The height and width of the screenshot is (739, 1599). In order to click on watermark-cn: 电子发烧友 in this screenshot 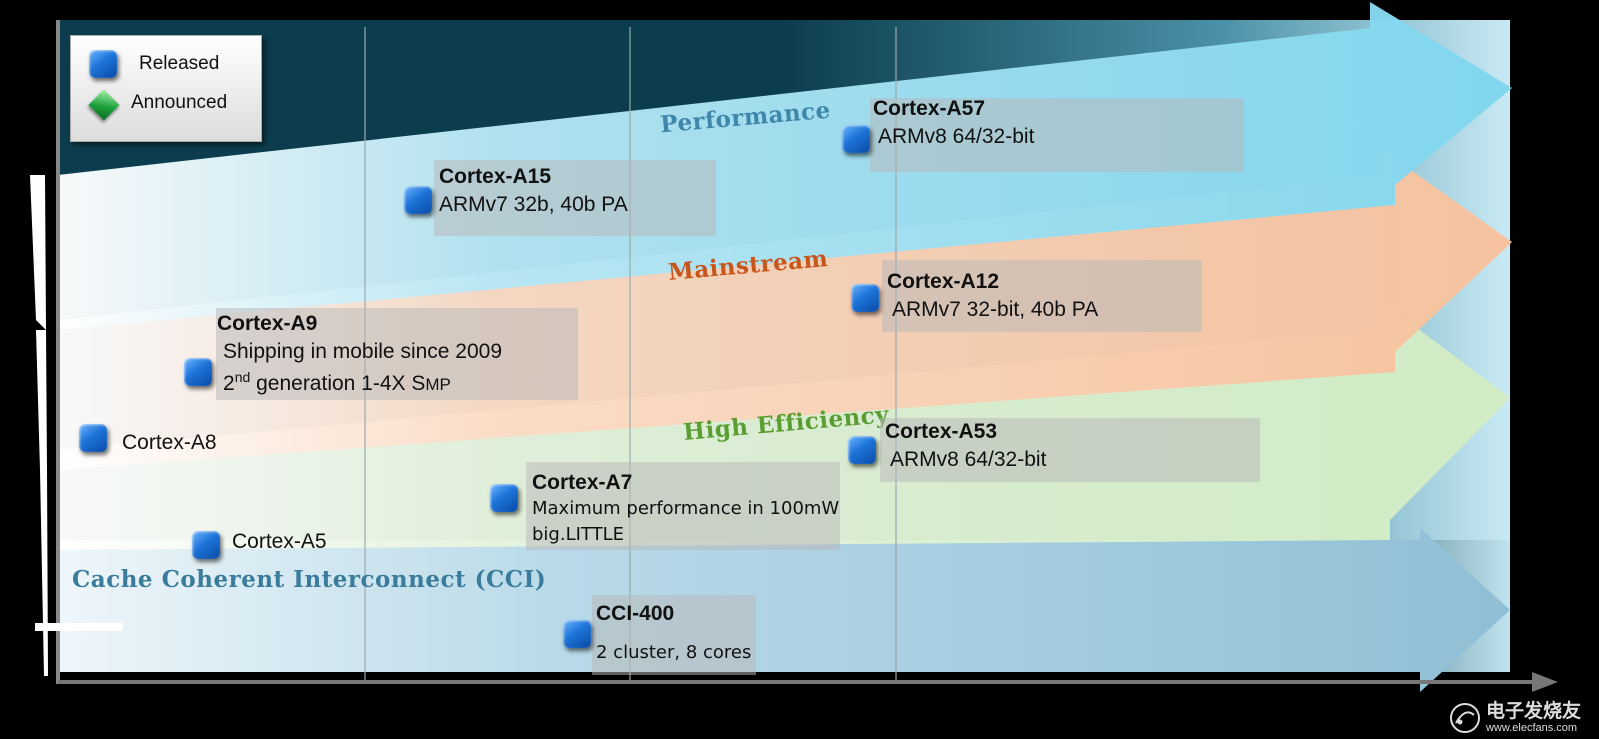, I will do `click(1533, 711)`.